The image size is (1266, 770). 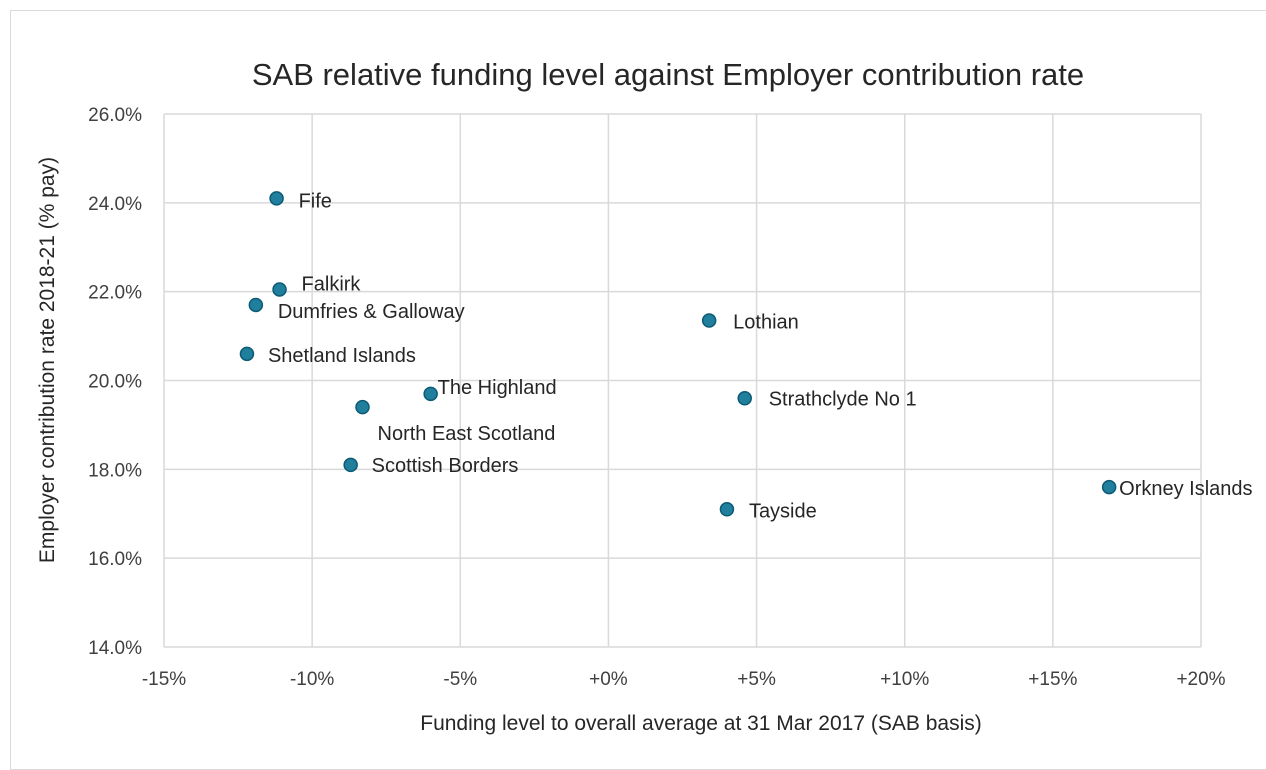 I want to click on data-label: North East Scotland, so click(x=467, y=434).